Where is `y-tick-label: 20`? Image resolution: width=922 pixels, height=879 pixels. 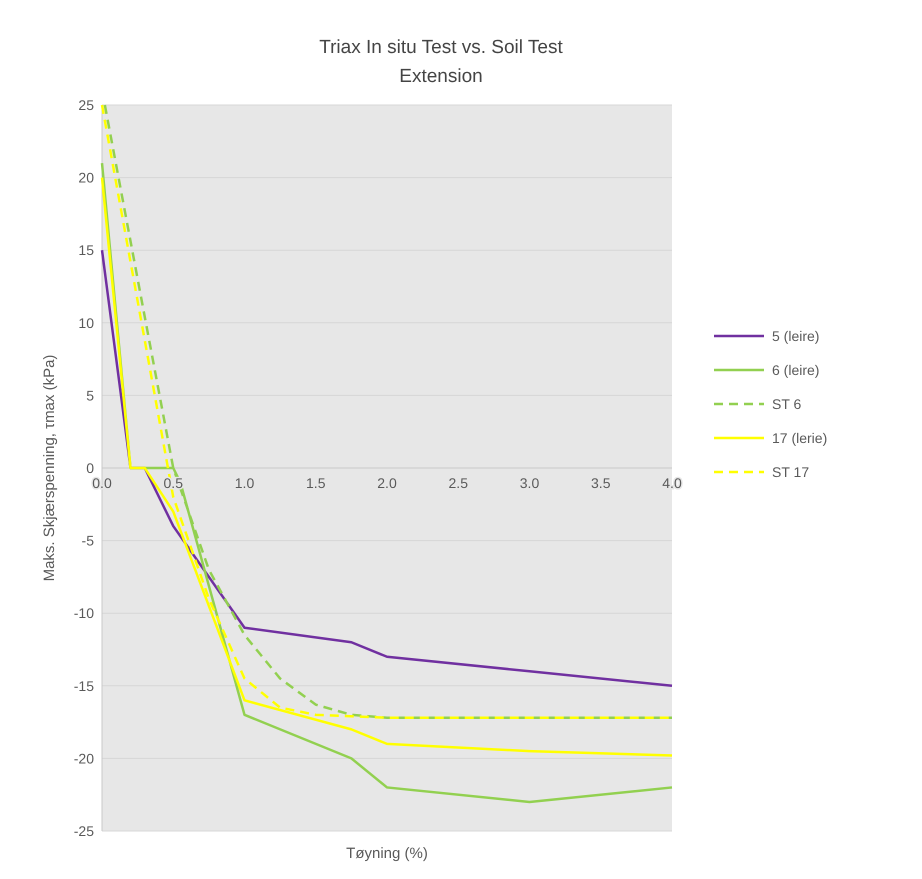
y-tick-label: 20 is located at coordinates (86, 178).